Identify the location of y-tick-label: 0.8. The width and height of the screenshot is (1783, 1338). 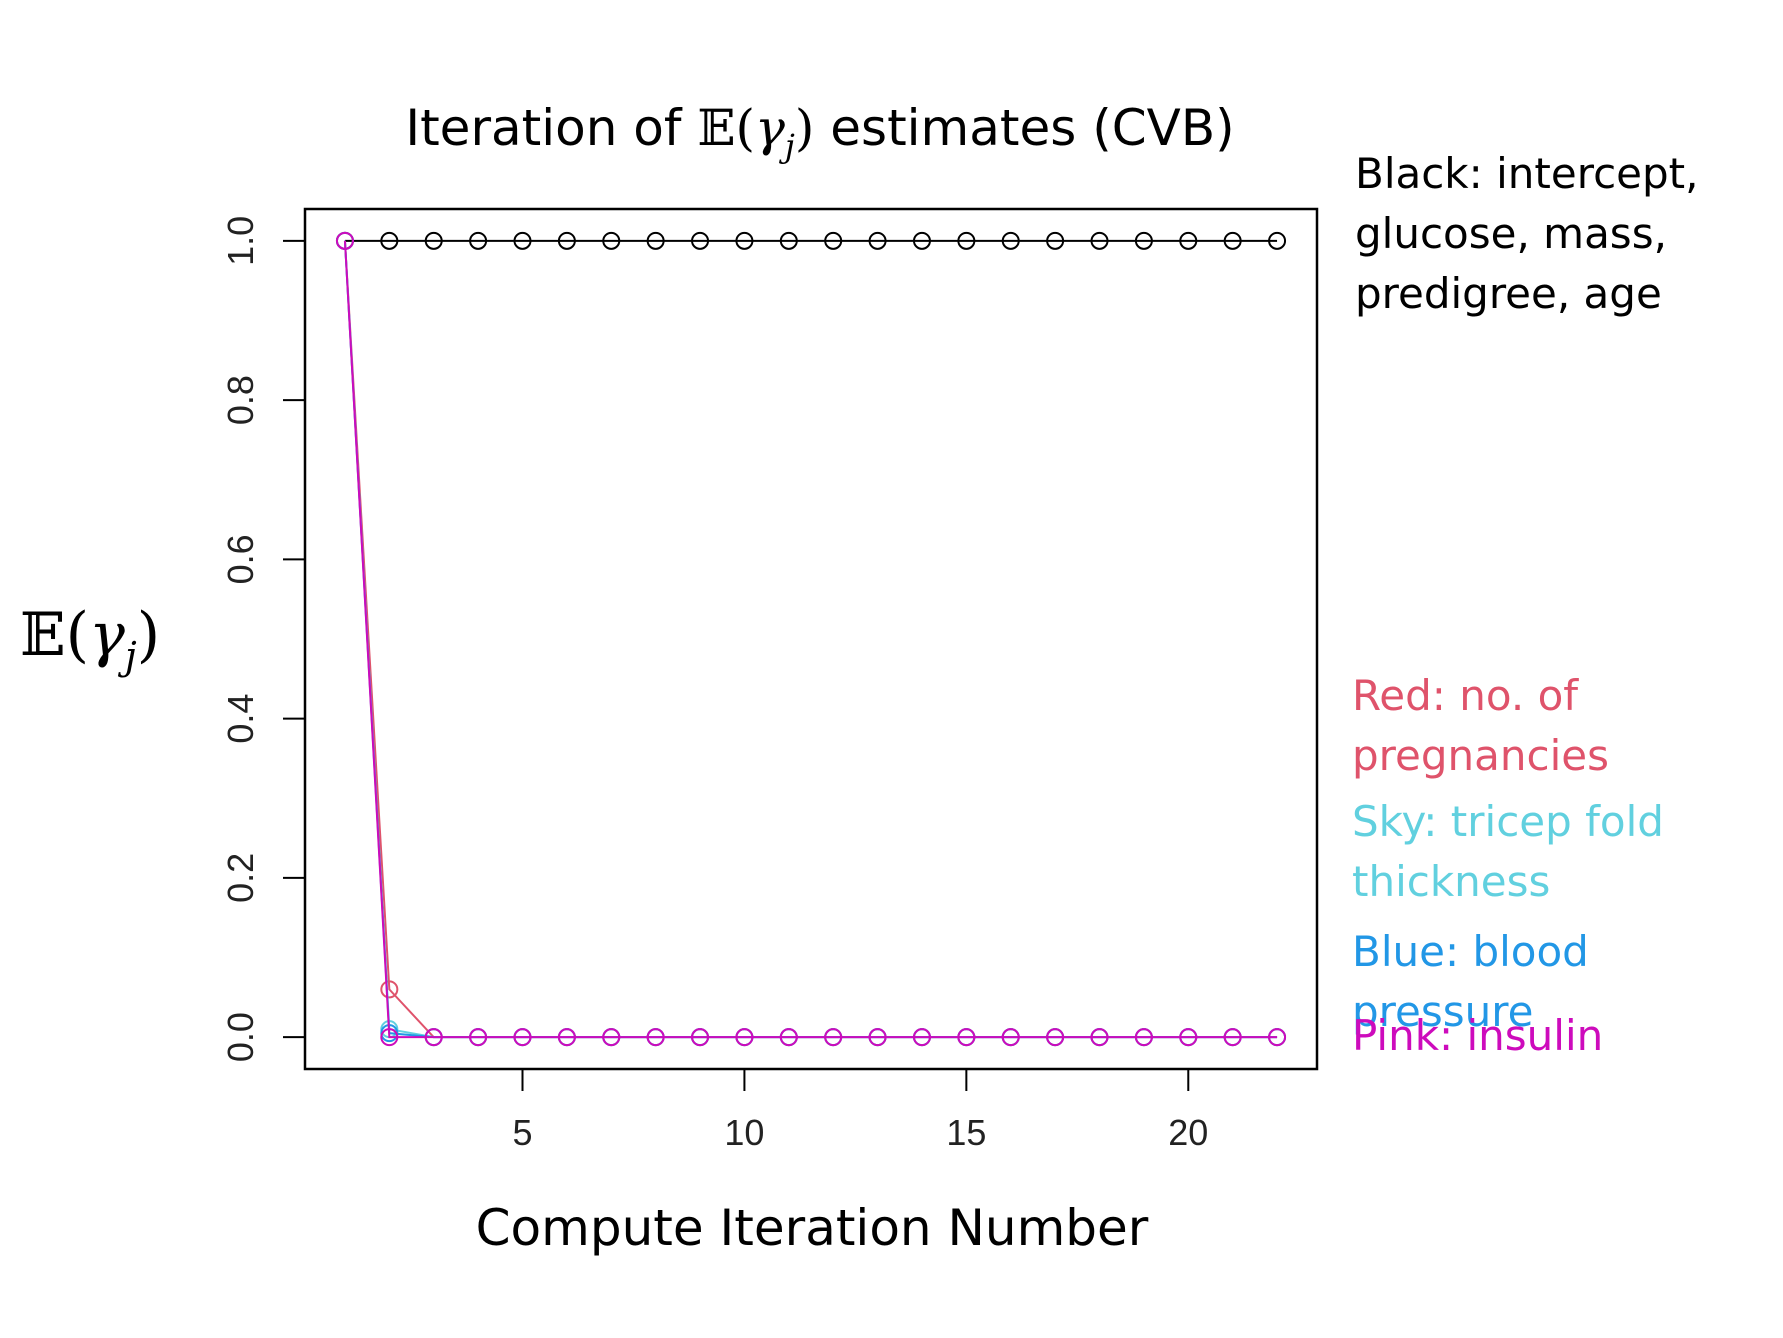
(240, 400).